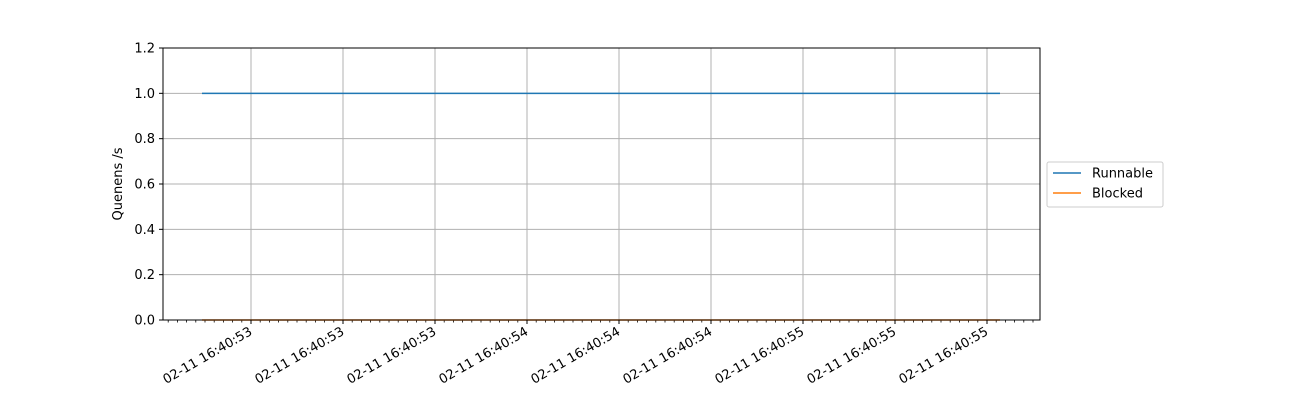 The width and height of the screenshot is (1300, 400). I want to click on y-axis-title: Quenens /s, so click(118, 183).